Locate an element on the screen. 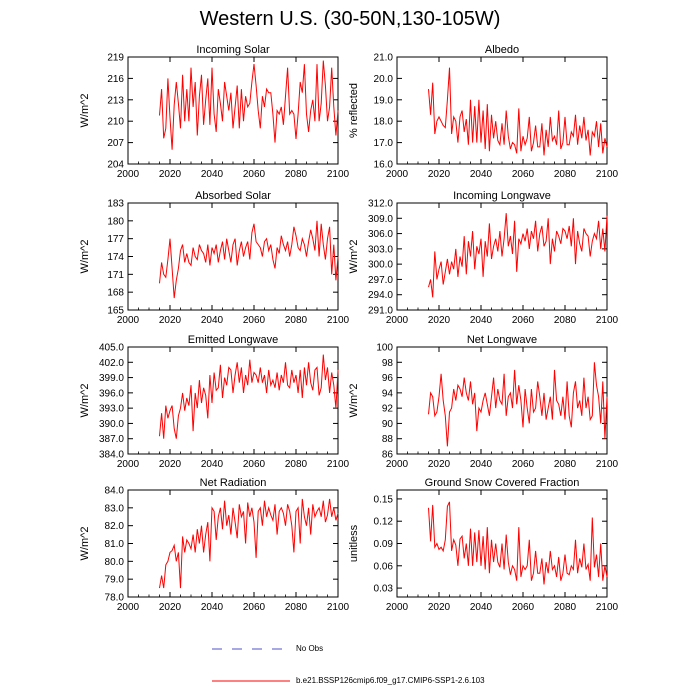  y-tick-label: 0.15 is located at coordinates (384, 499).